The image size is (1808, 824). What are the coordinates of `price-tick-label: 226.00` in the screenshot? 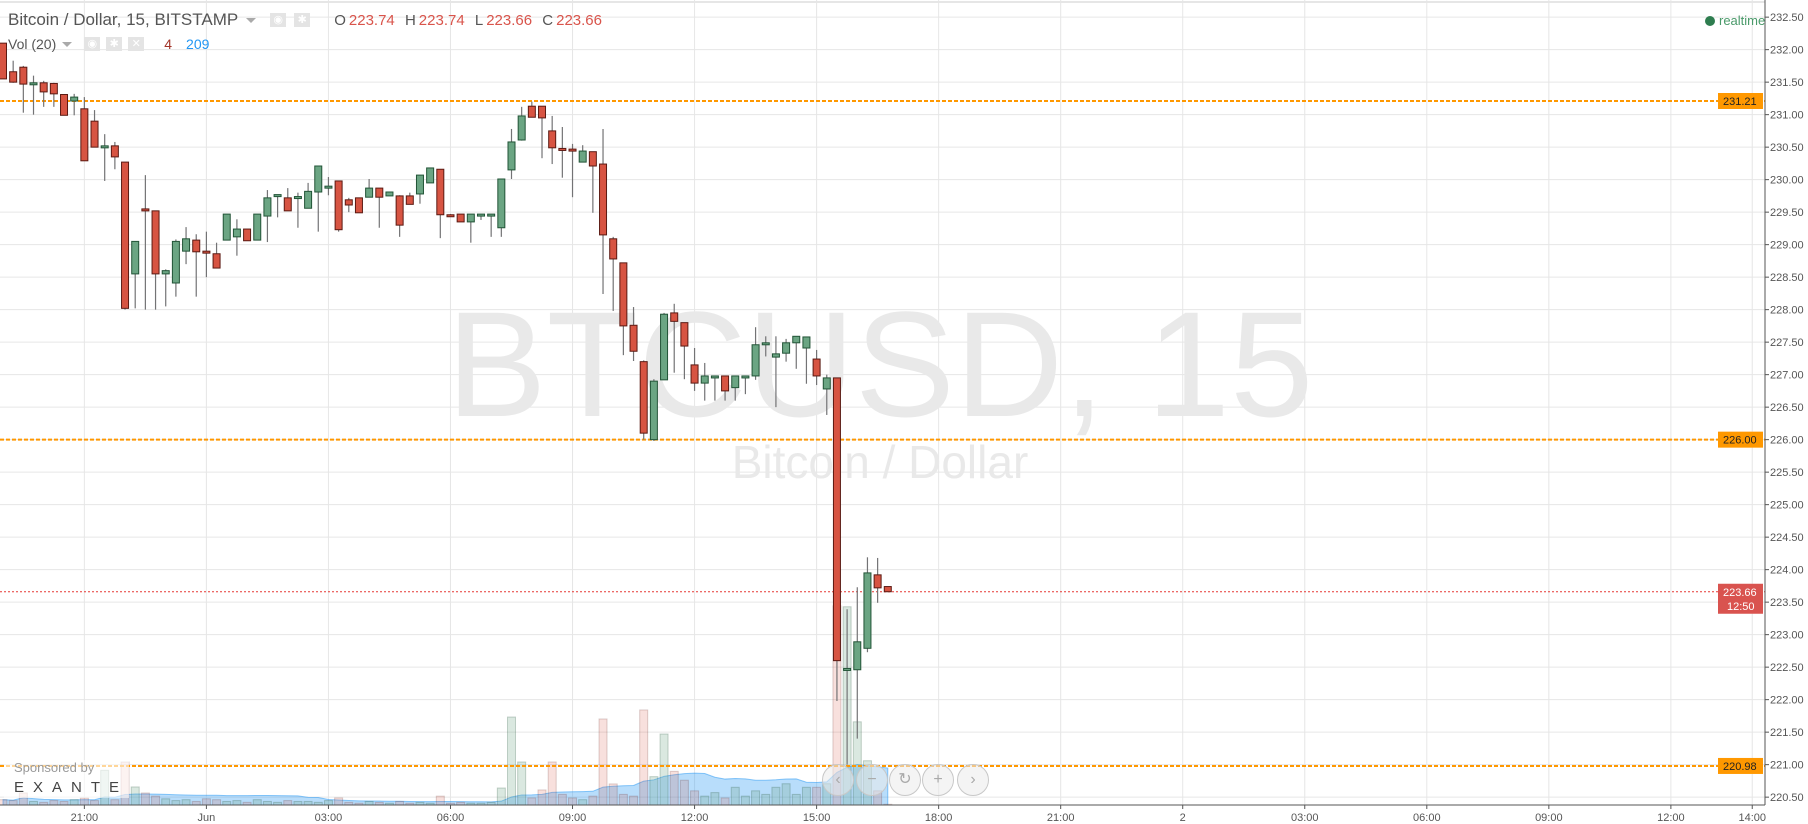 It's located at (1787, 441).